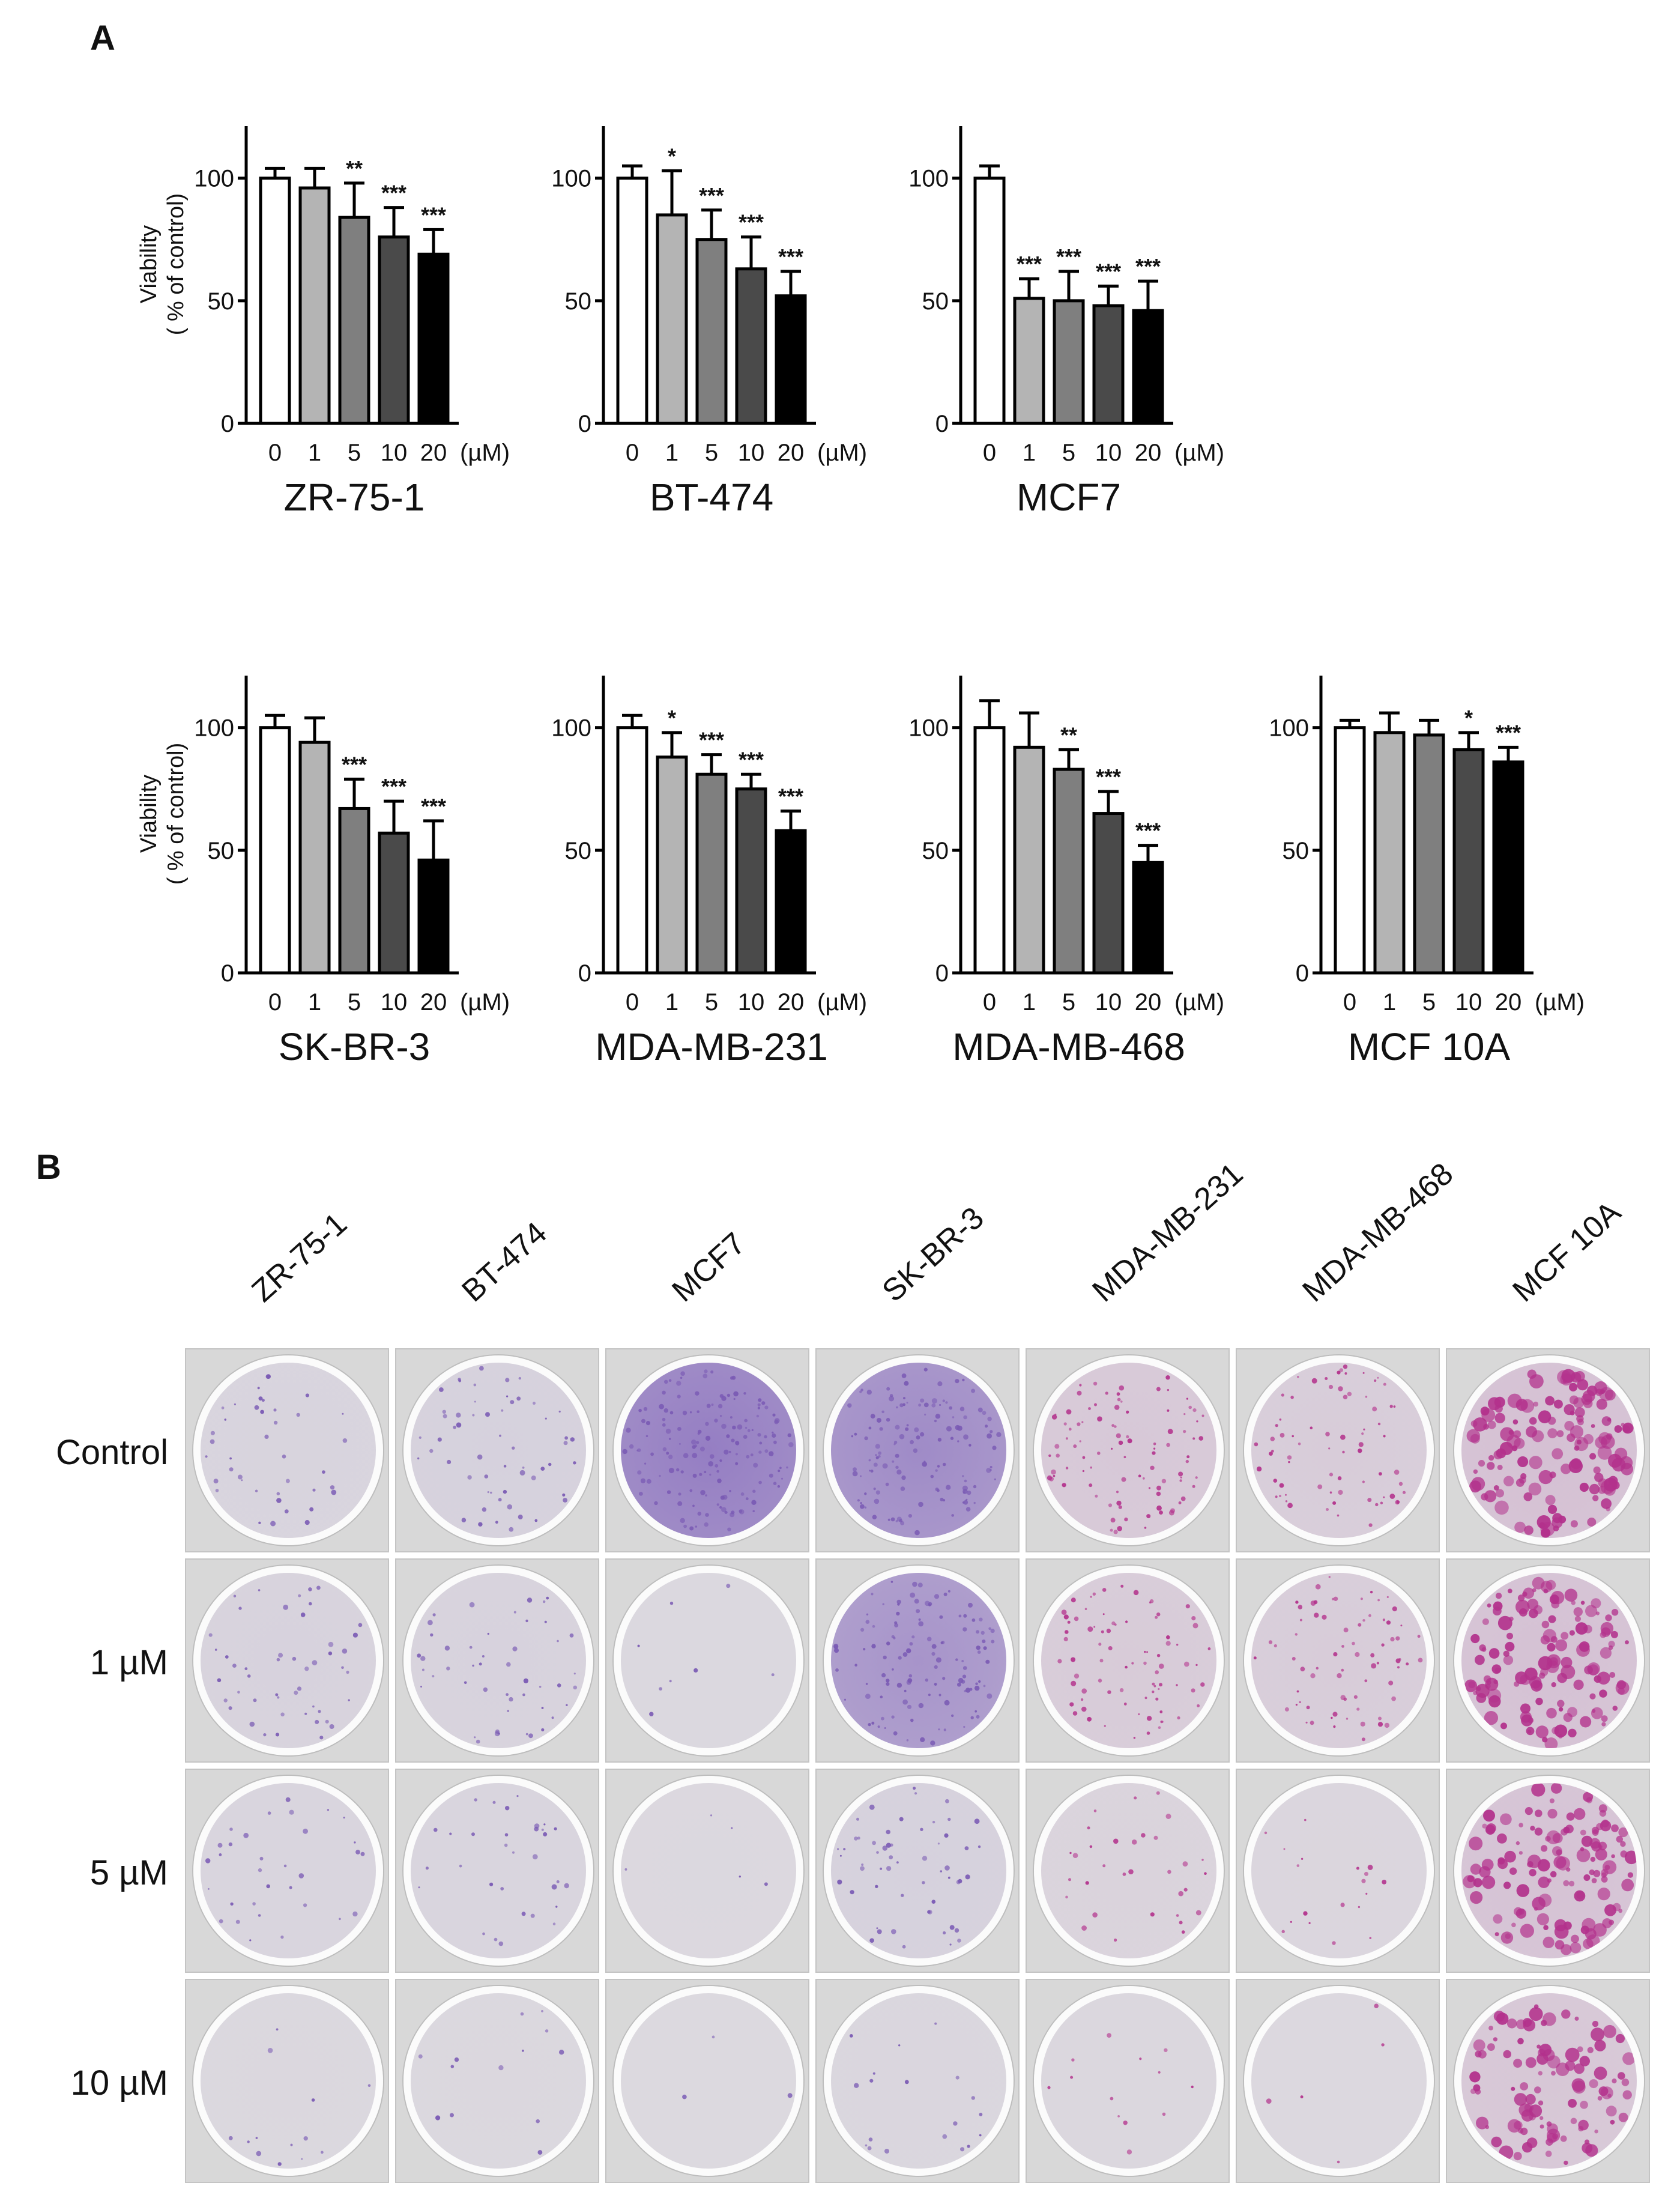  I want to click on column-label: MDA-MB-468, so click(1378, 1233).